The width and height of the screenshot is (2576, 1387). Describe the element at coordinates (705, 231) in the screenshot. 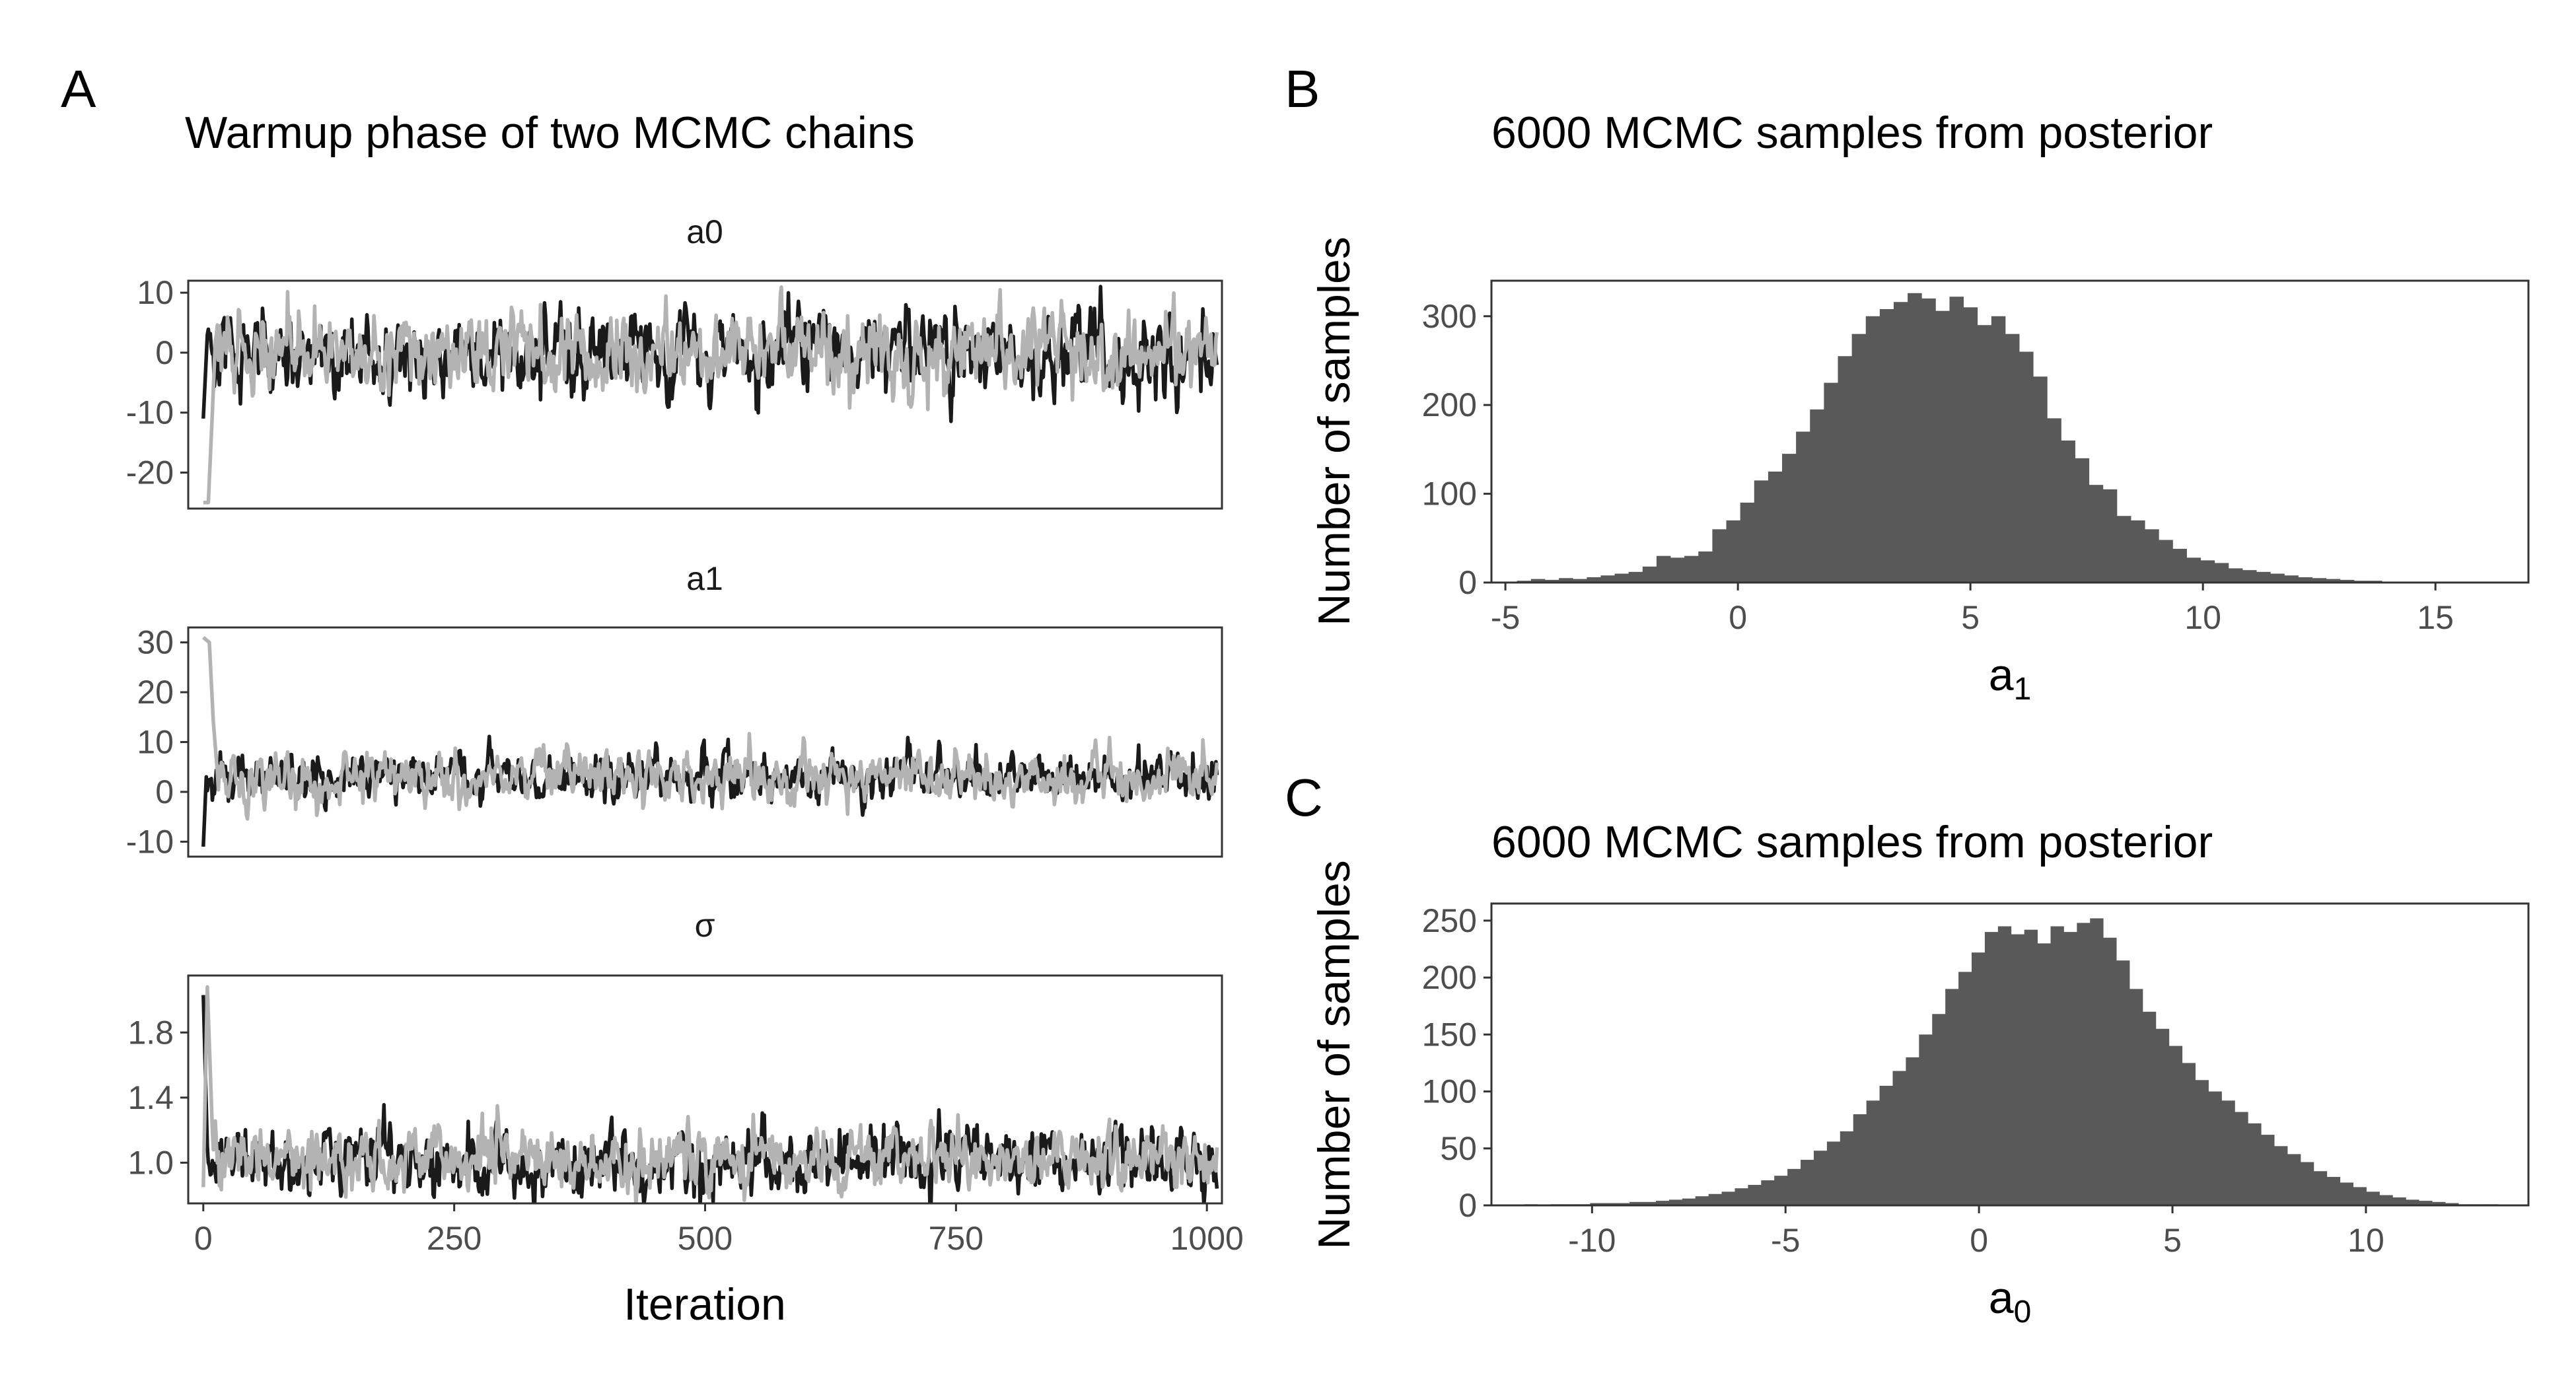

I see `strip-a0: a0` at that location.